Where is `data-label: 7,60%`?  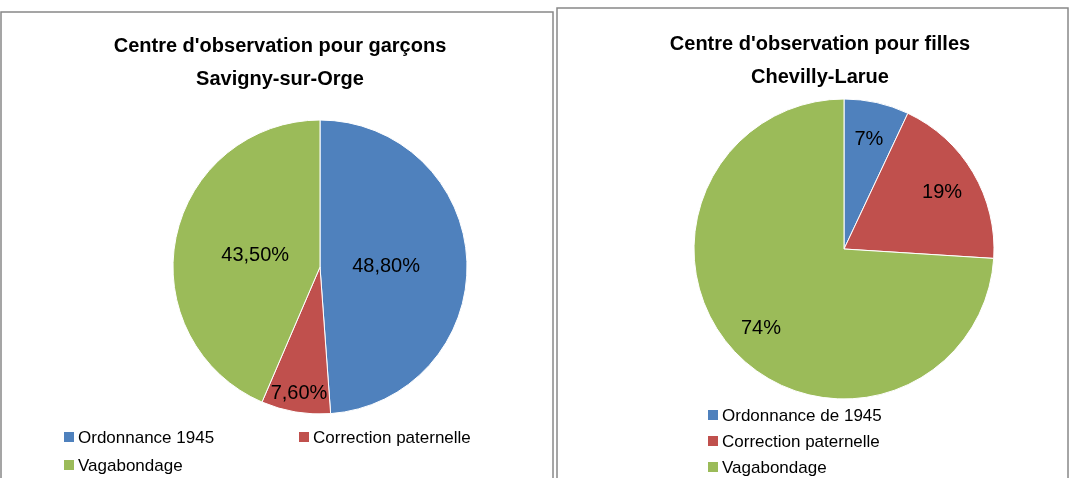 data-label: 7,60% is located at coordinates (299, 391).